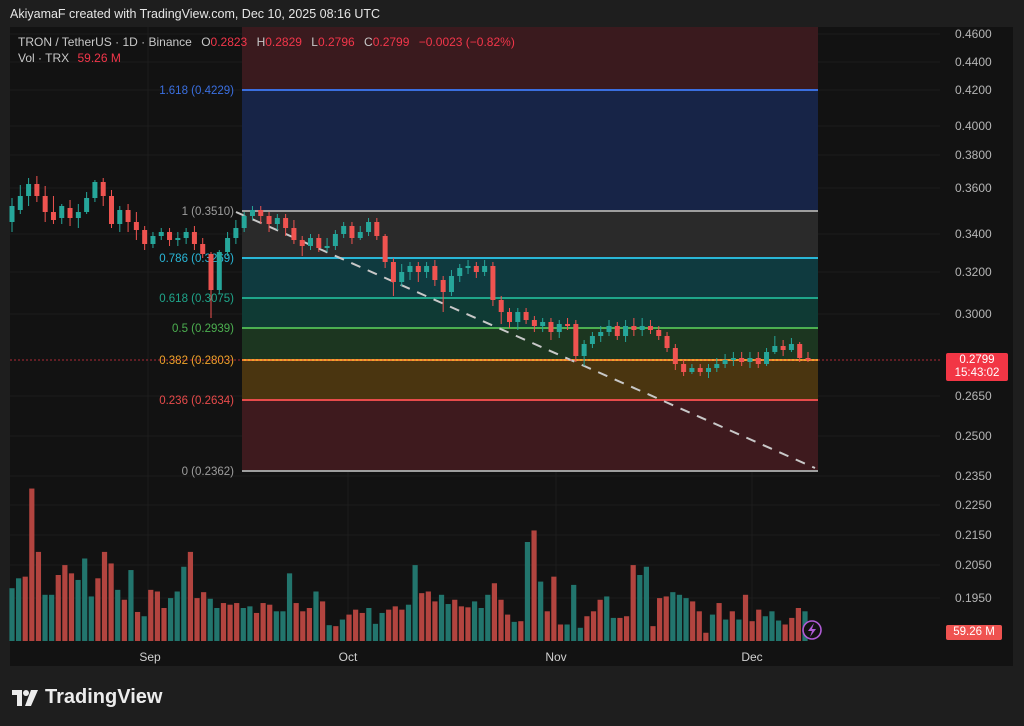 The width and height of the screenshot is (1024, 726). What do you see at coordinates (203, 329) in the screenshot?
I see `fib-label-0-5: 0.5 (0.2939)` at bounding box center [203, 329].